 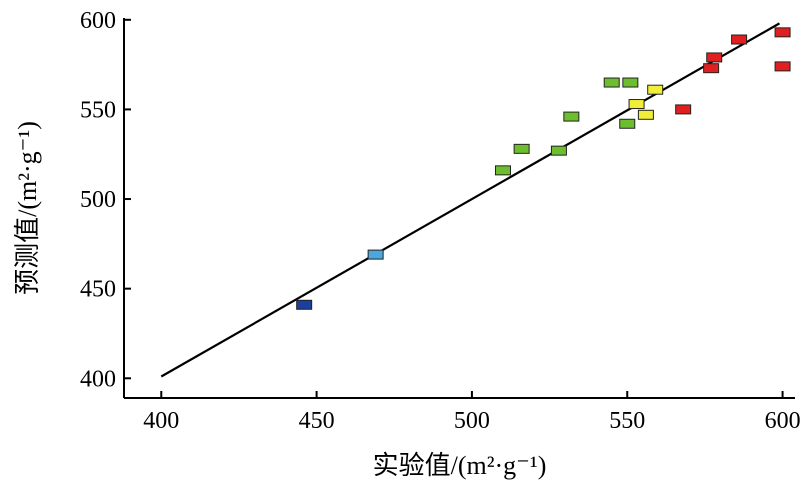 What do you see at coordinates (98, 290) in the screenshot?
I see `y-tick-label: 450` at bounding box center [98, 290].